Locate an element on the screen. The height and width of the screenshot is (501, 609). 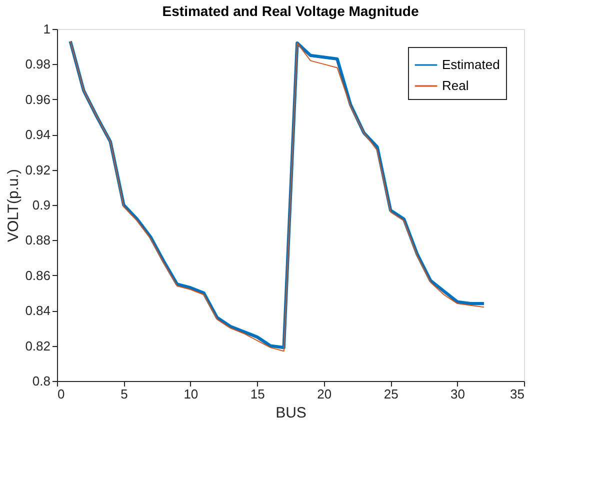
x-tick-label: 10 is located at coordinates (191, 394).